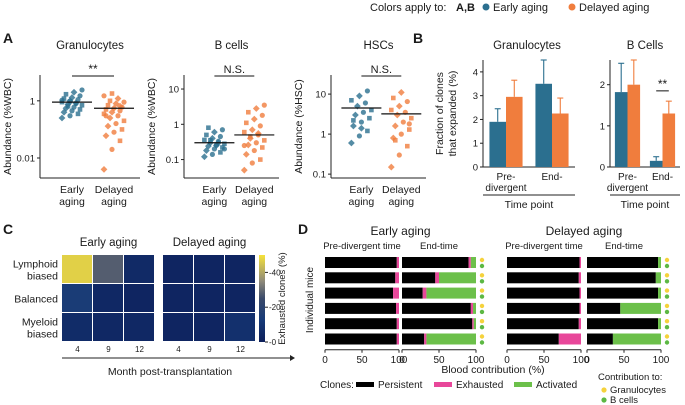  I want to click on a-group-label: aging, so click(254, 202).